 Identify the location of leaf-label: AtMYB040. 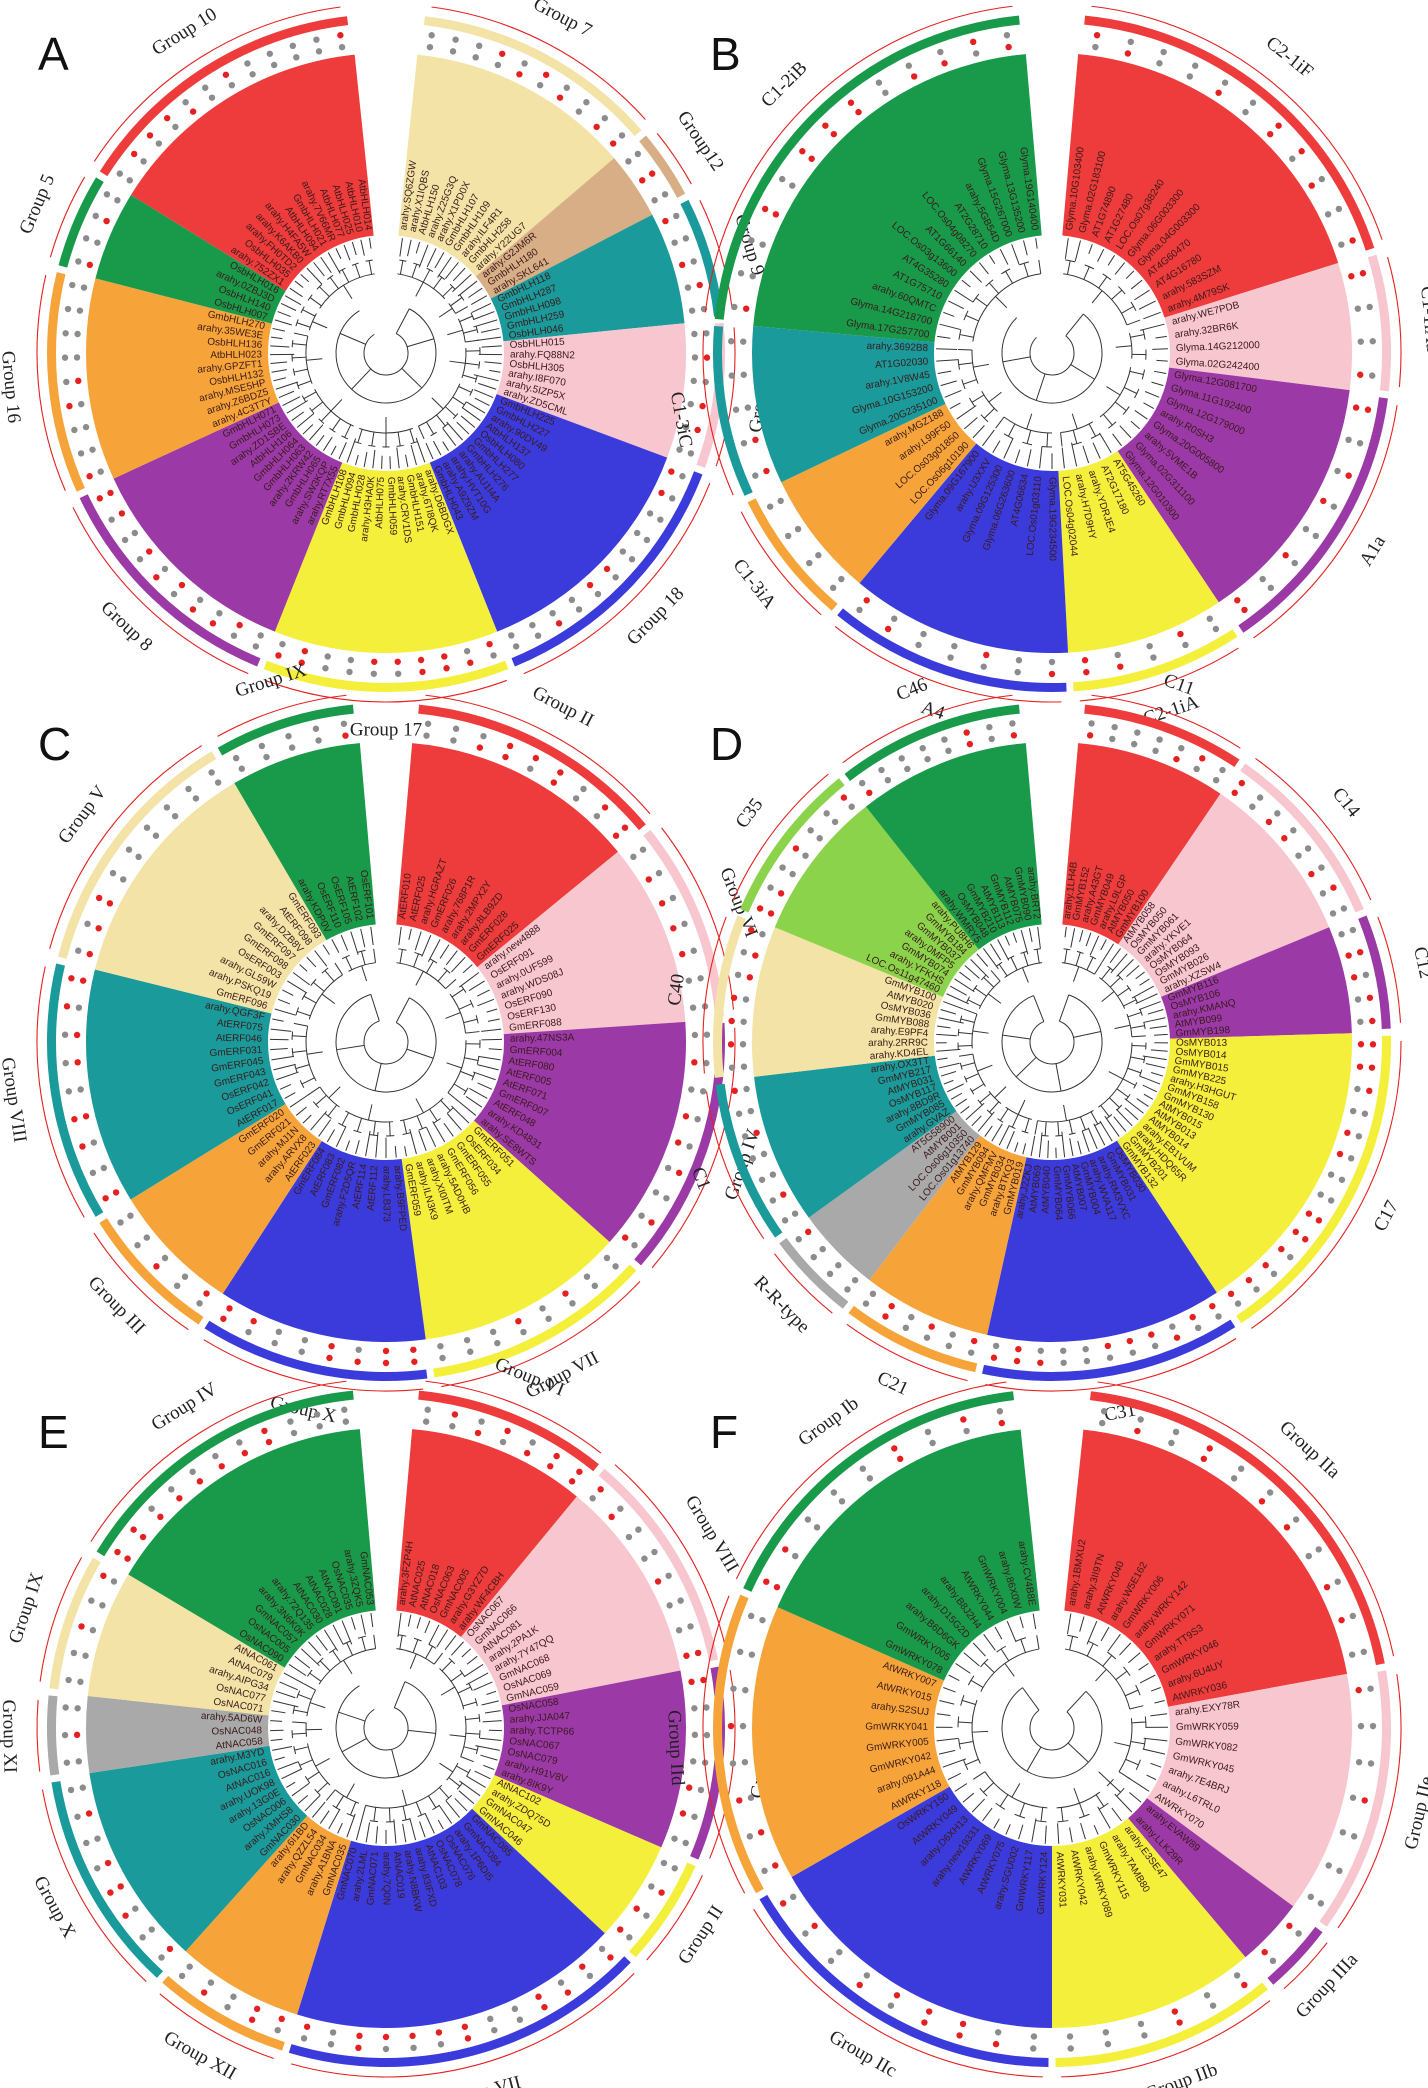
(1046, 1189).